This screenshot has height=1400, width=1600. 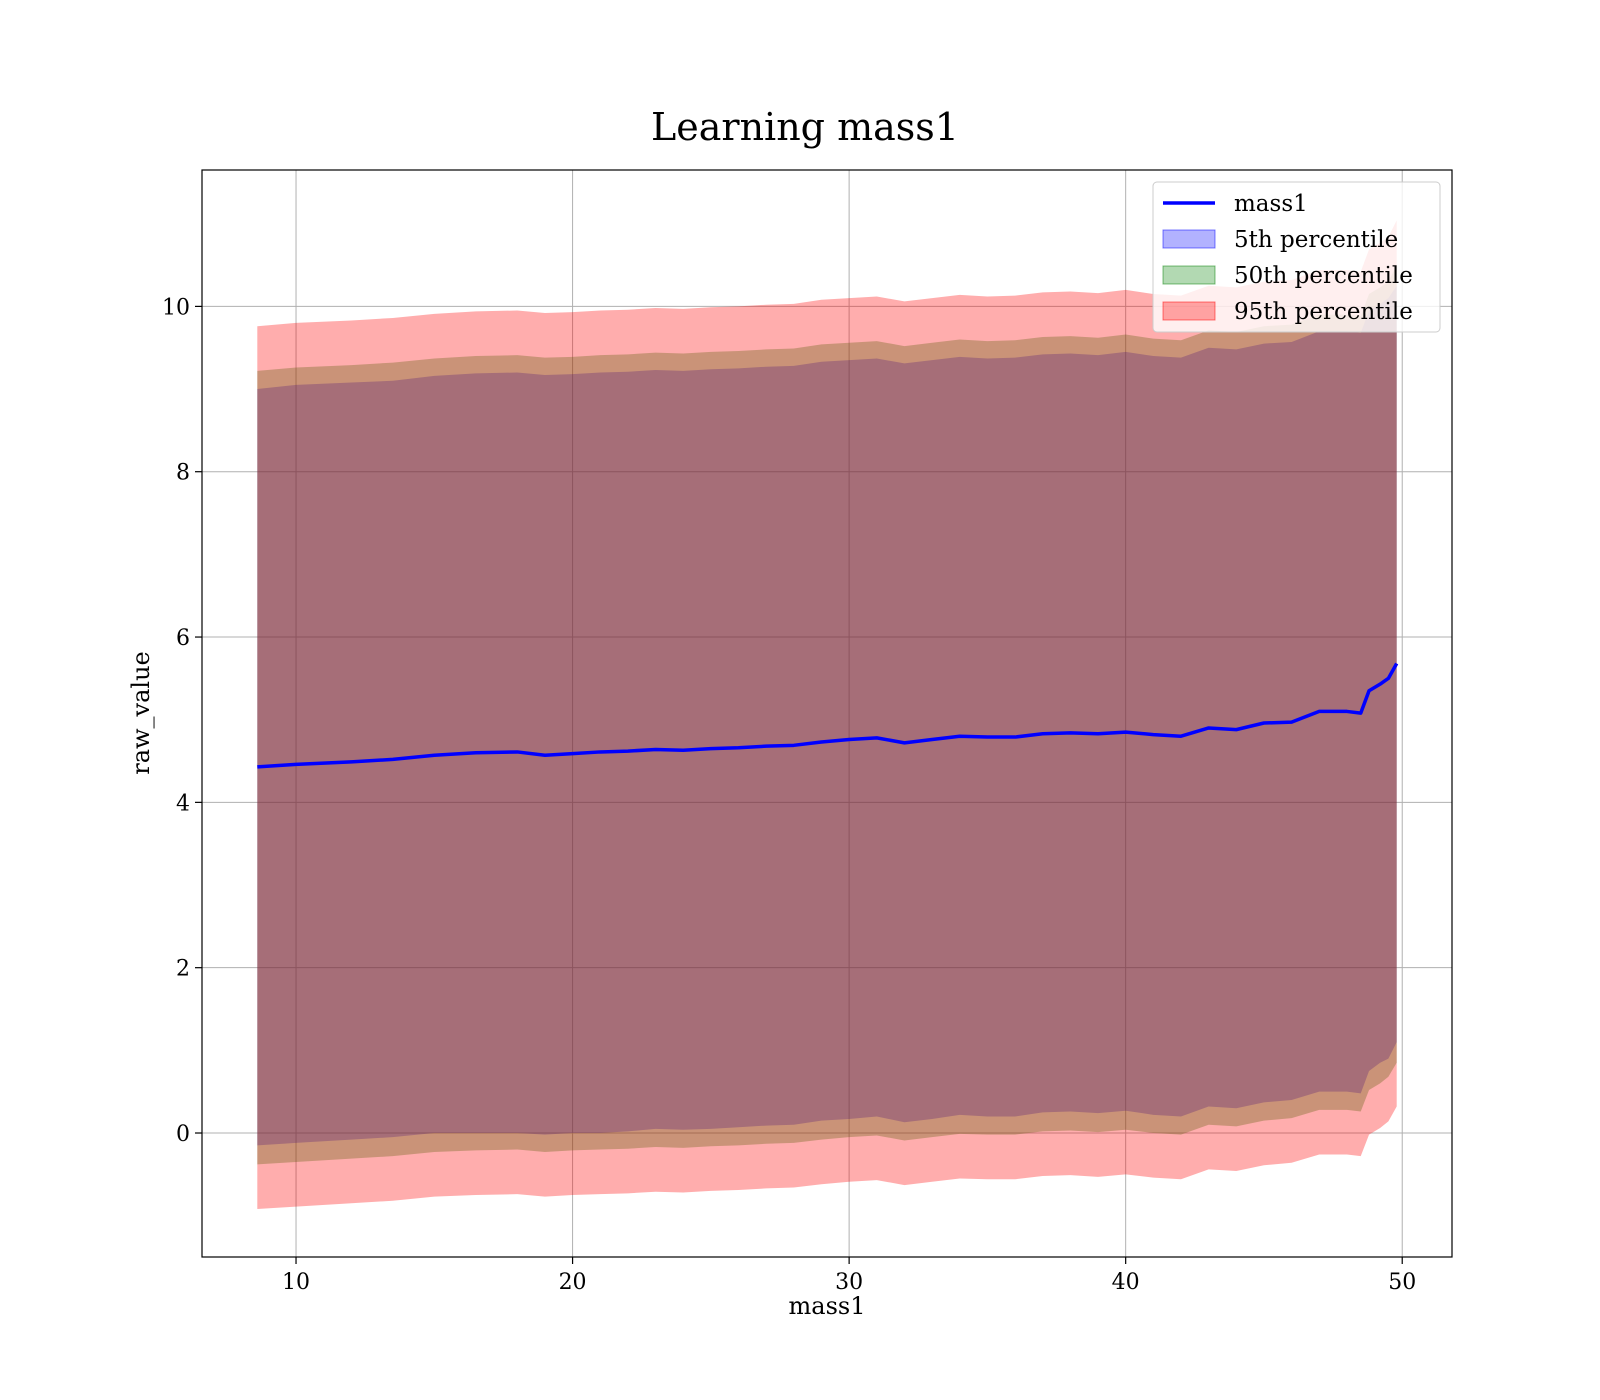 What do you see at coordinates (573, 1282) in the screenshot?
I see `x-tick-label: 20` at bounding box center [573, 1282].